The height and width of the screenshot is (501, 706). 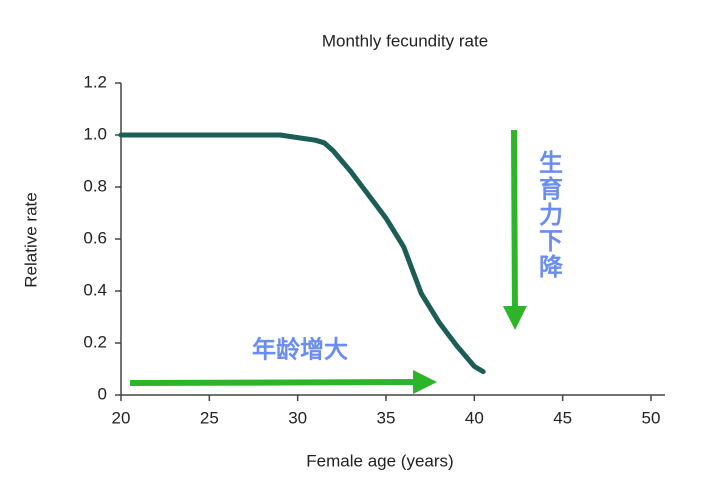 What do you see at coordinates (405, 40) in the screenshot?
I see `chart-title: Monthly fecundity rate` at bounding box center [405, 40].